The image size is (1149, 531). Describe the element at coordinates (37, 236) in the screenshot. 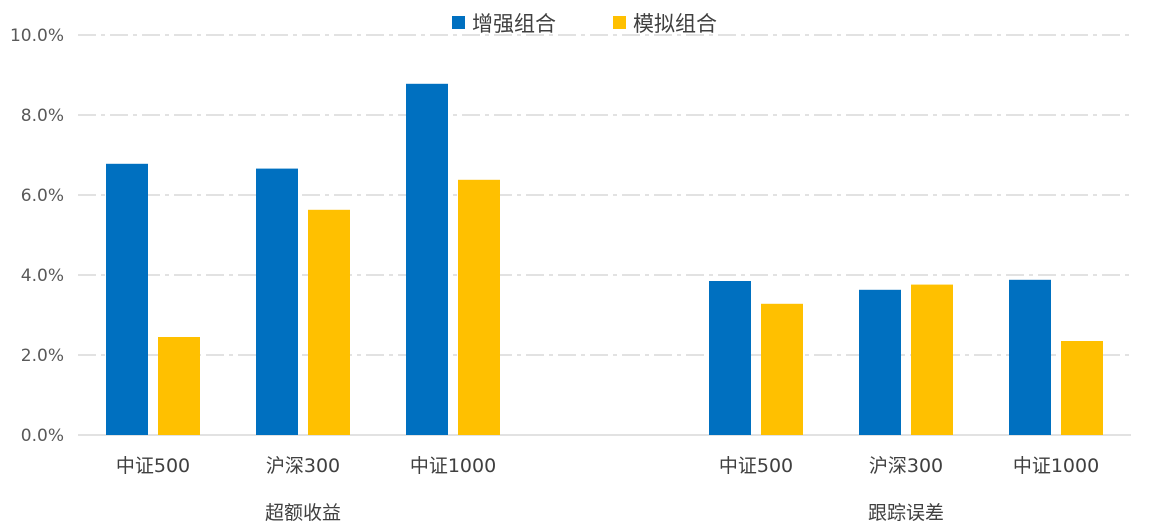

I see `y-axis: 0.0% 2.0% 4.0% 6.0% 8.0% 10.0%` at that location.